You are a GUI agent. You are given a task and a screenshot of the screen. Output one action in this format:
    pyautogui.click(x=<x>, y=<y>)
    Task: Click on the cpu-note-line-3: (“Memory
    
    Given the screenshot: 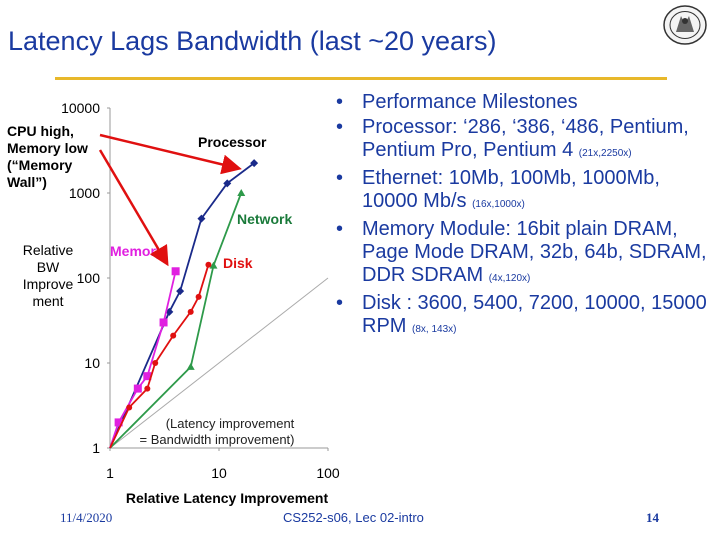 What is the action you would take?
    pyautogui.click(x=40, y=165)
    